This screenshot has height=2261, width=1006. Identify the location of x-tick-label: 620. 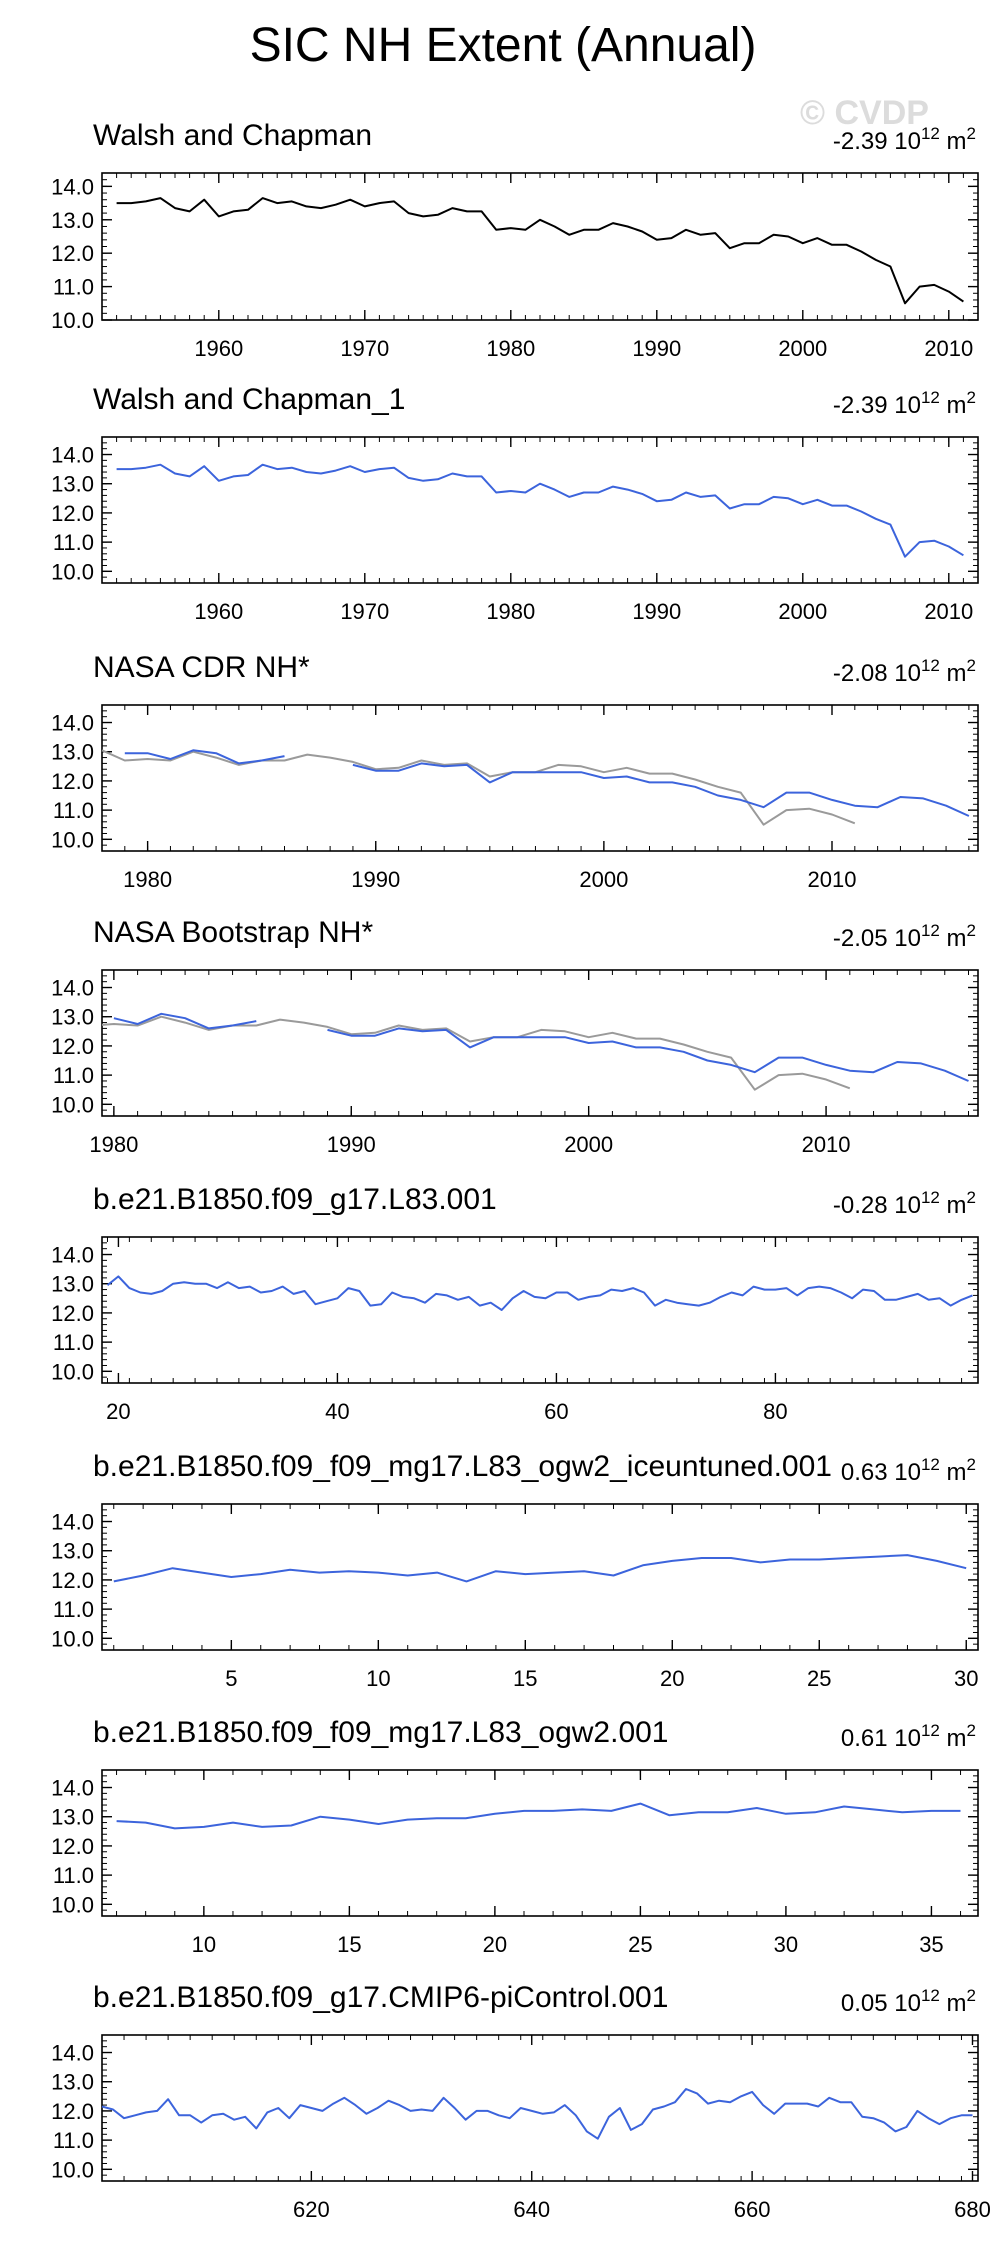
(311, 2209).